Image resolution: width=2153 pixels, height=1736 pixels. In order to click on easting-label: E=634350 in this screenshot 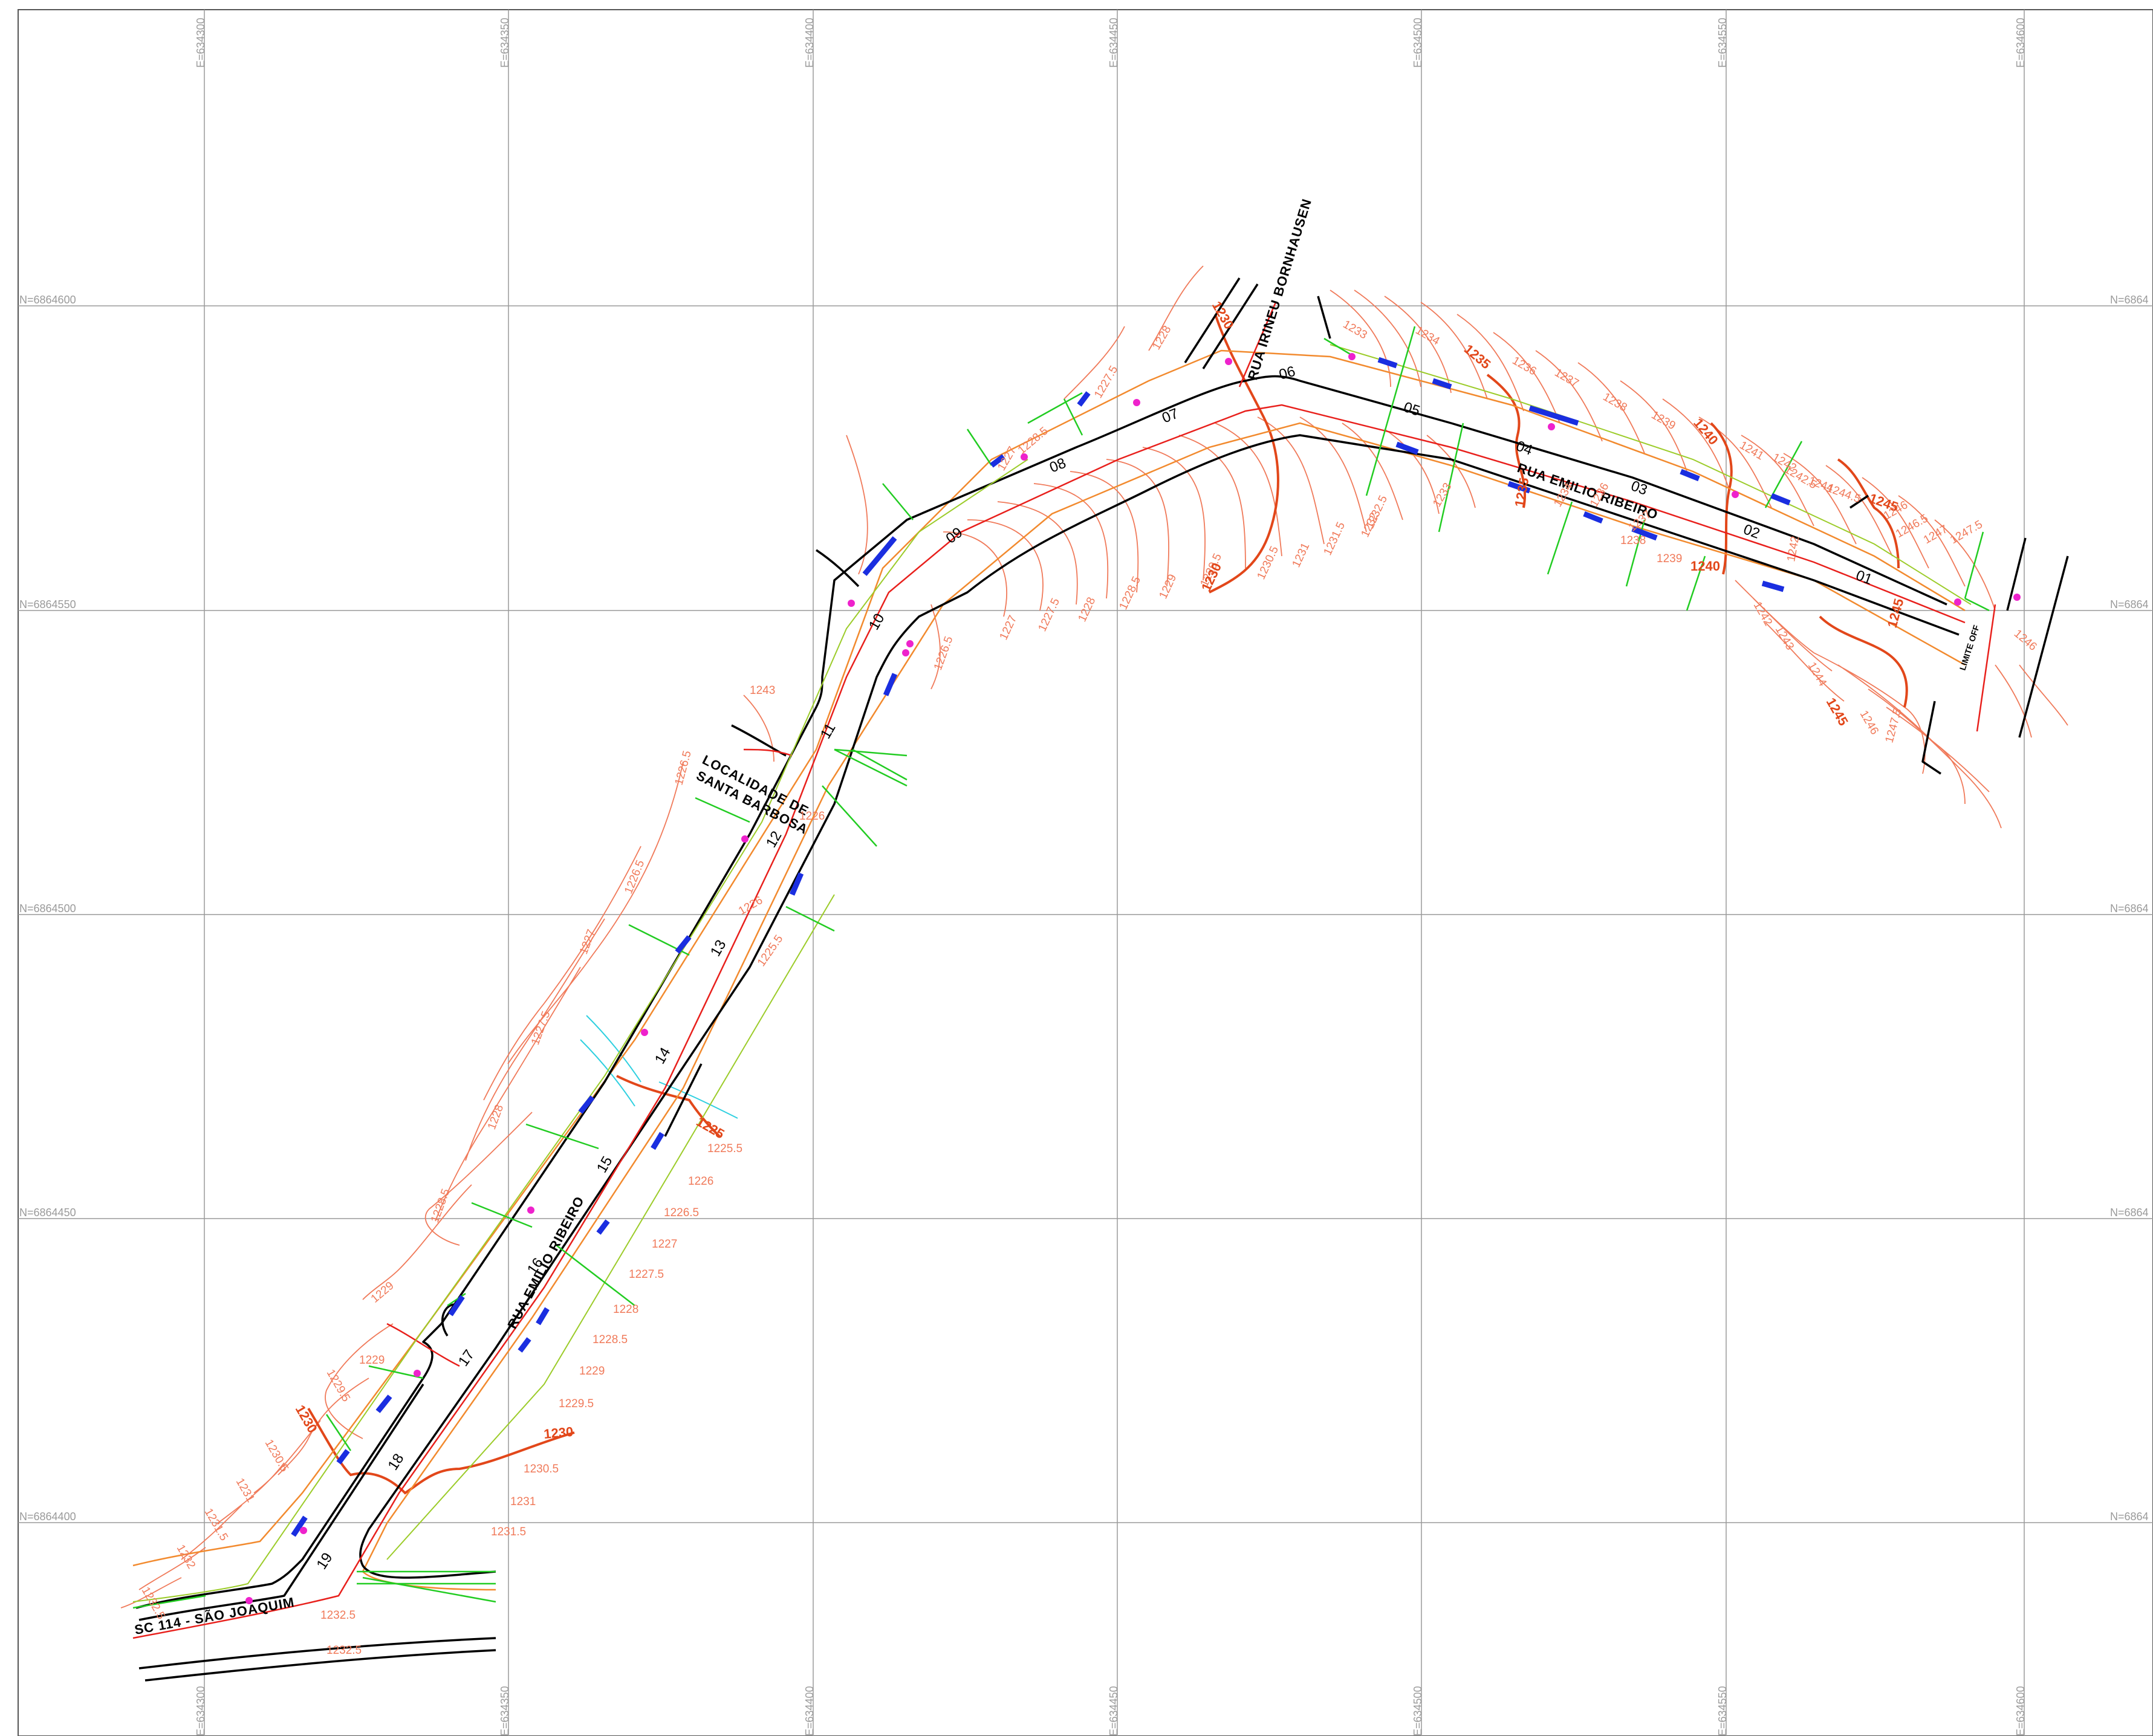, I will do `click(505, 43)`.